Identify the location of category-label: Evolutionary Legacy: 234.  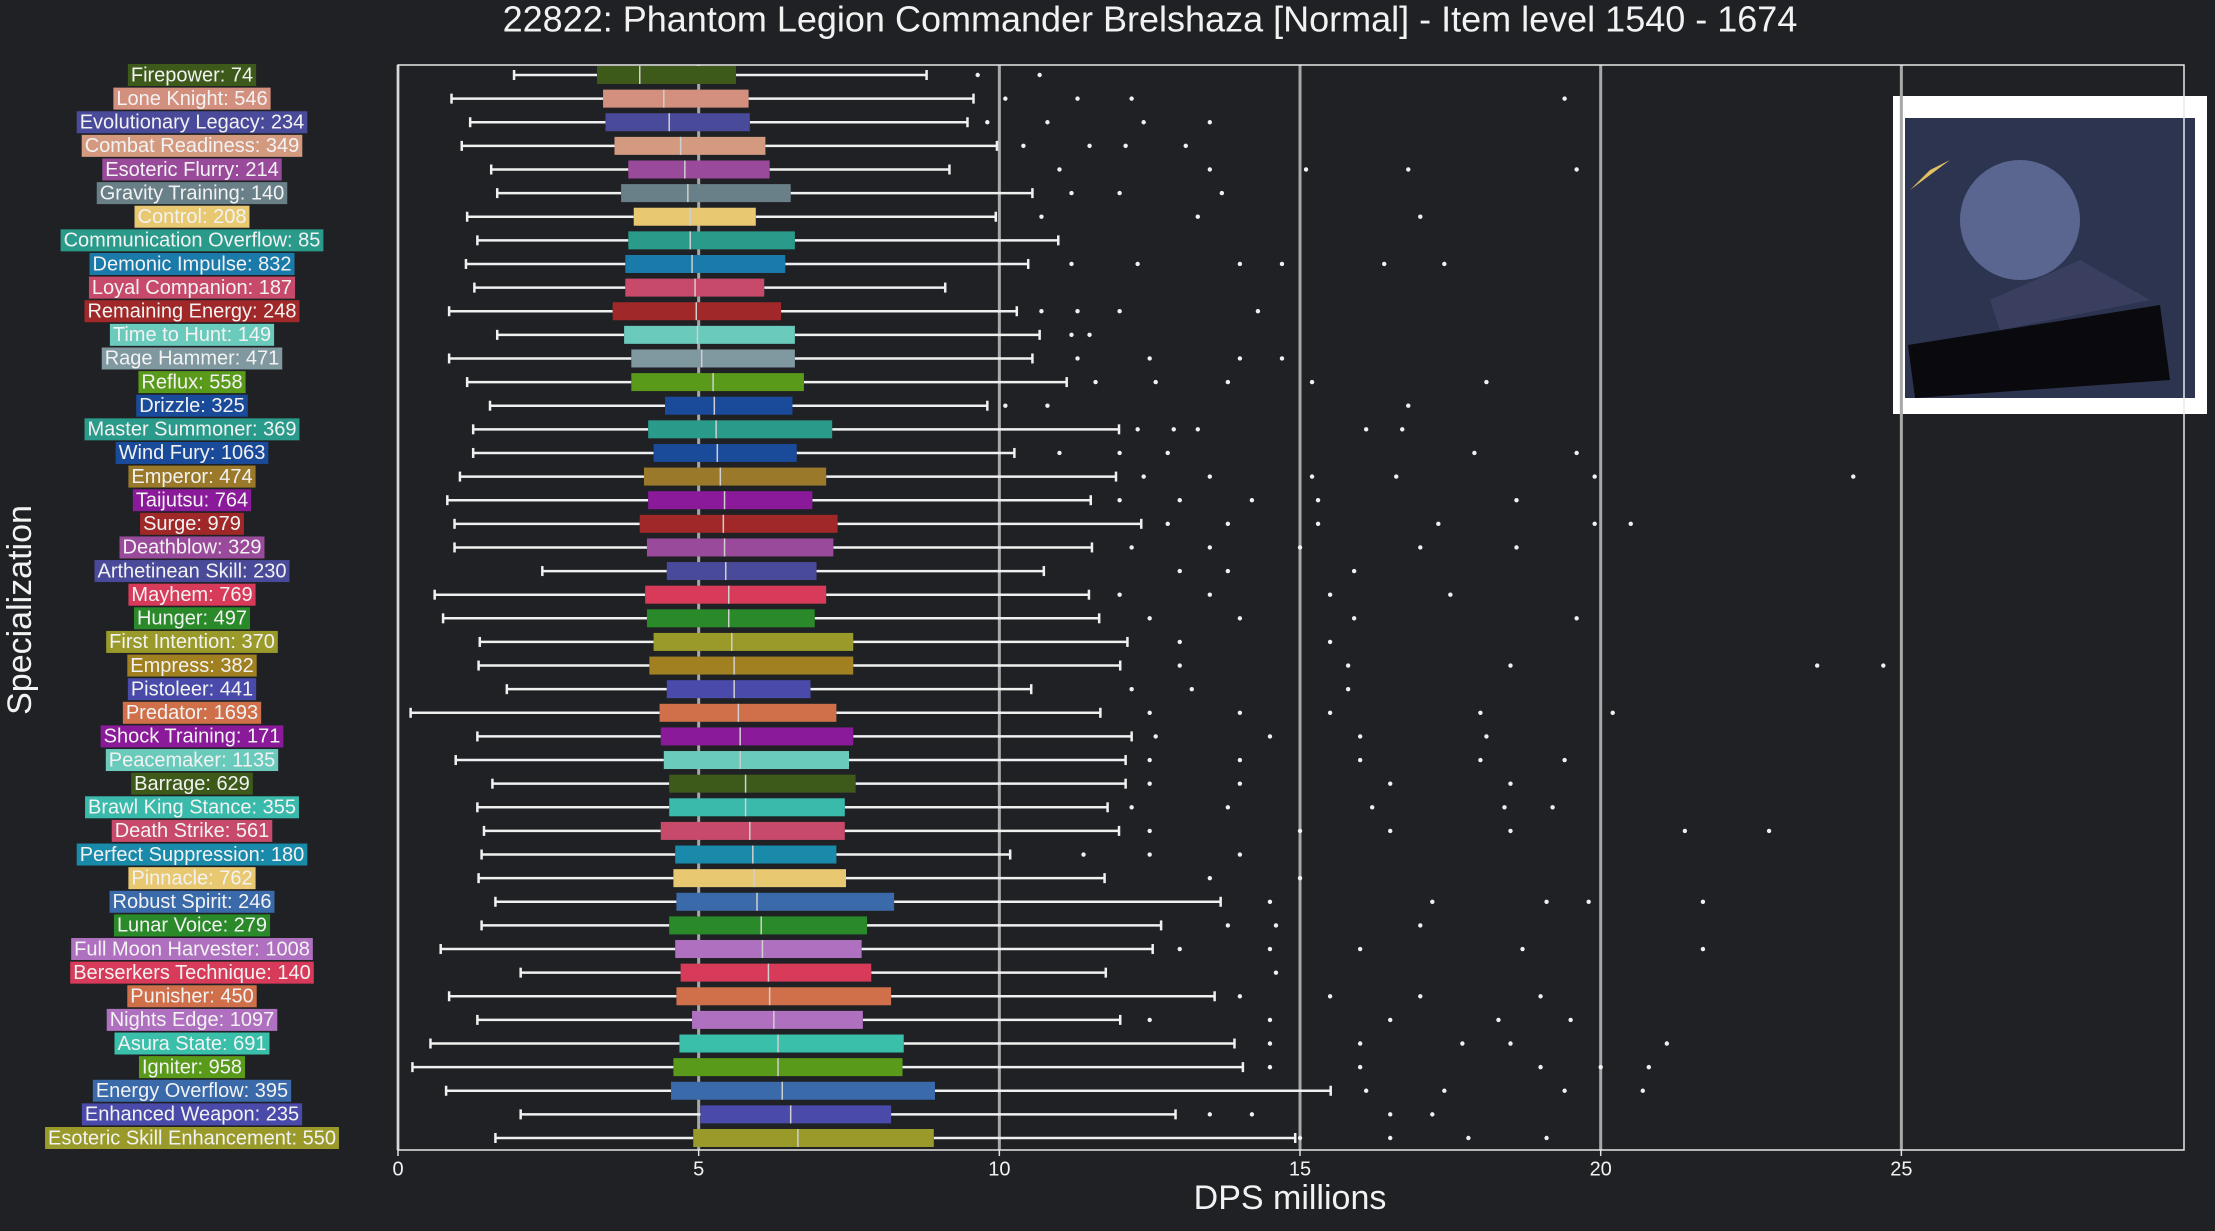
(192, 122).